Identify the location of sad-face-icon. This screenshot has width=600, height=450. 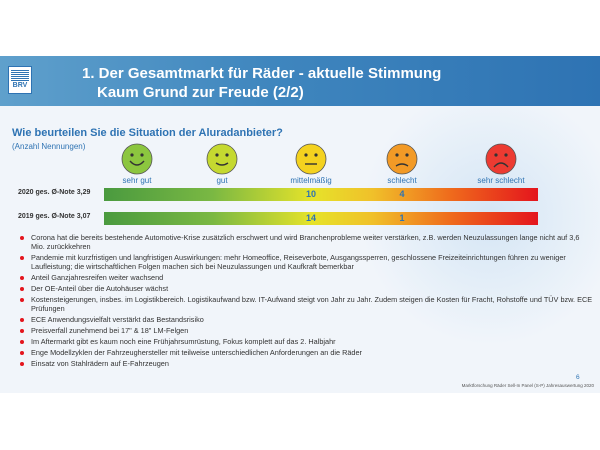
(402, 159).